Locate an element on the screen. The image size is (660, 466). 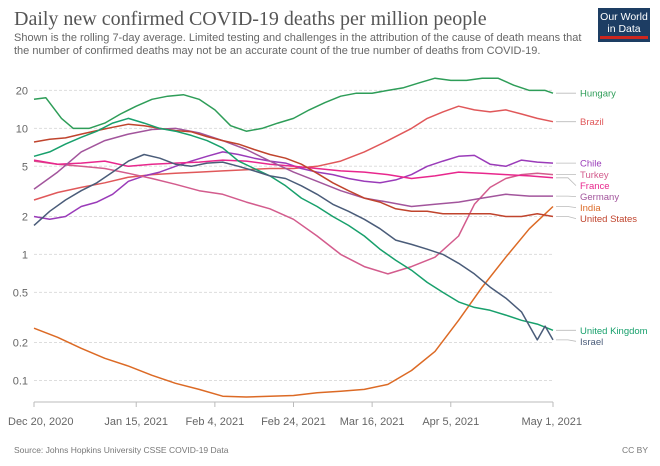
y-axis: 20 10 5 2 1 0.5 0.2 0.1 is located at coordinates (20, 236).